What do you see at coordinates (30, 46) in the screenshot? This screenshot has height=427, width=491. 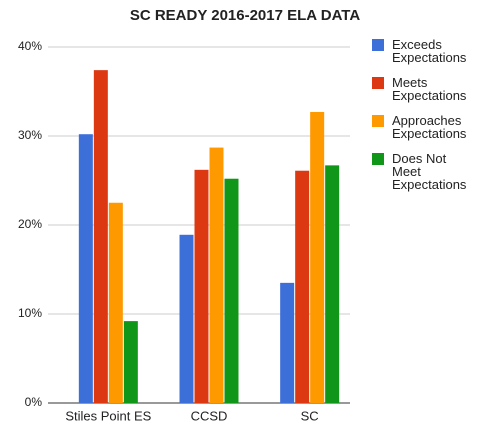 I see `y-tick-label: 40%` at bounding box center [30, 46].